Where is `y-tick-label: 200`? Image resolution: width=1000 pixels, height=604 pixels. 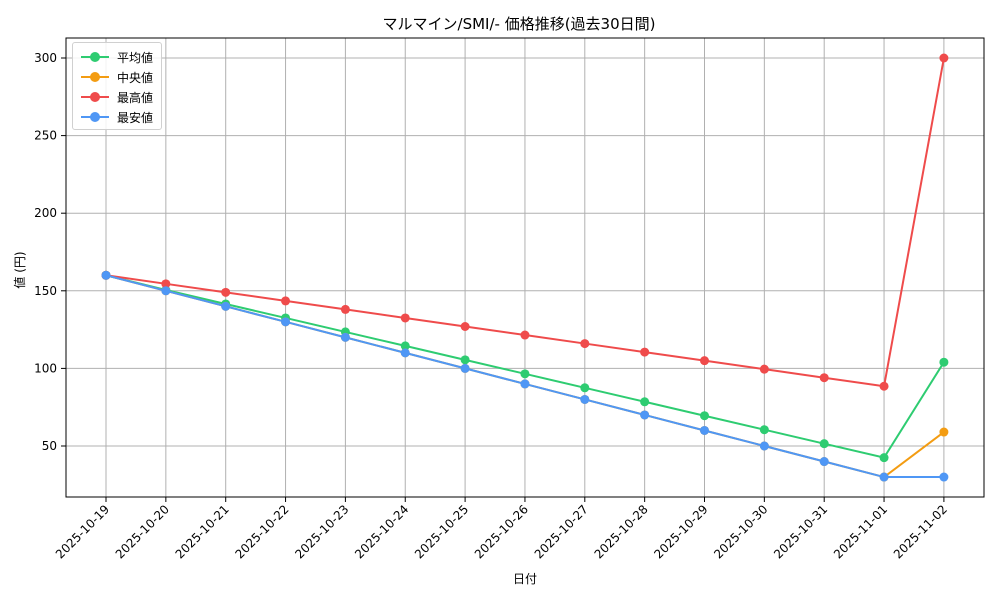 y-tick-label: 200 is located at coordinates (45, 213).